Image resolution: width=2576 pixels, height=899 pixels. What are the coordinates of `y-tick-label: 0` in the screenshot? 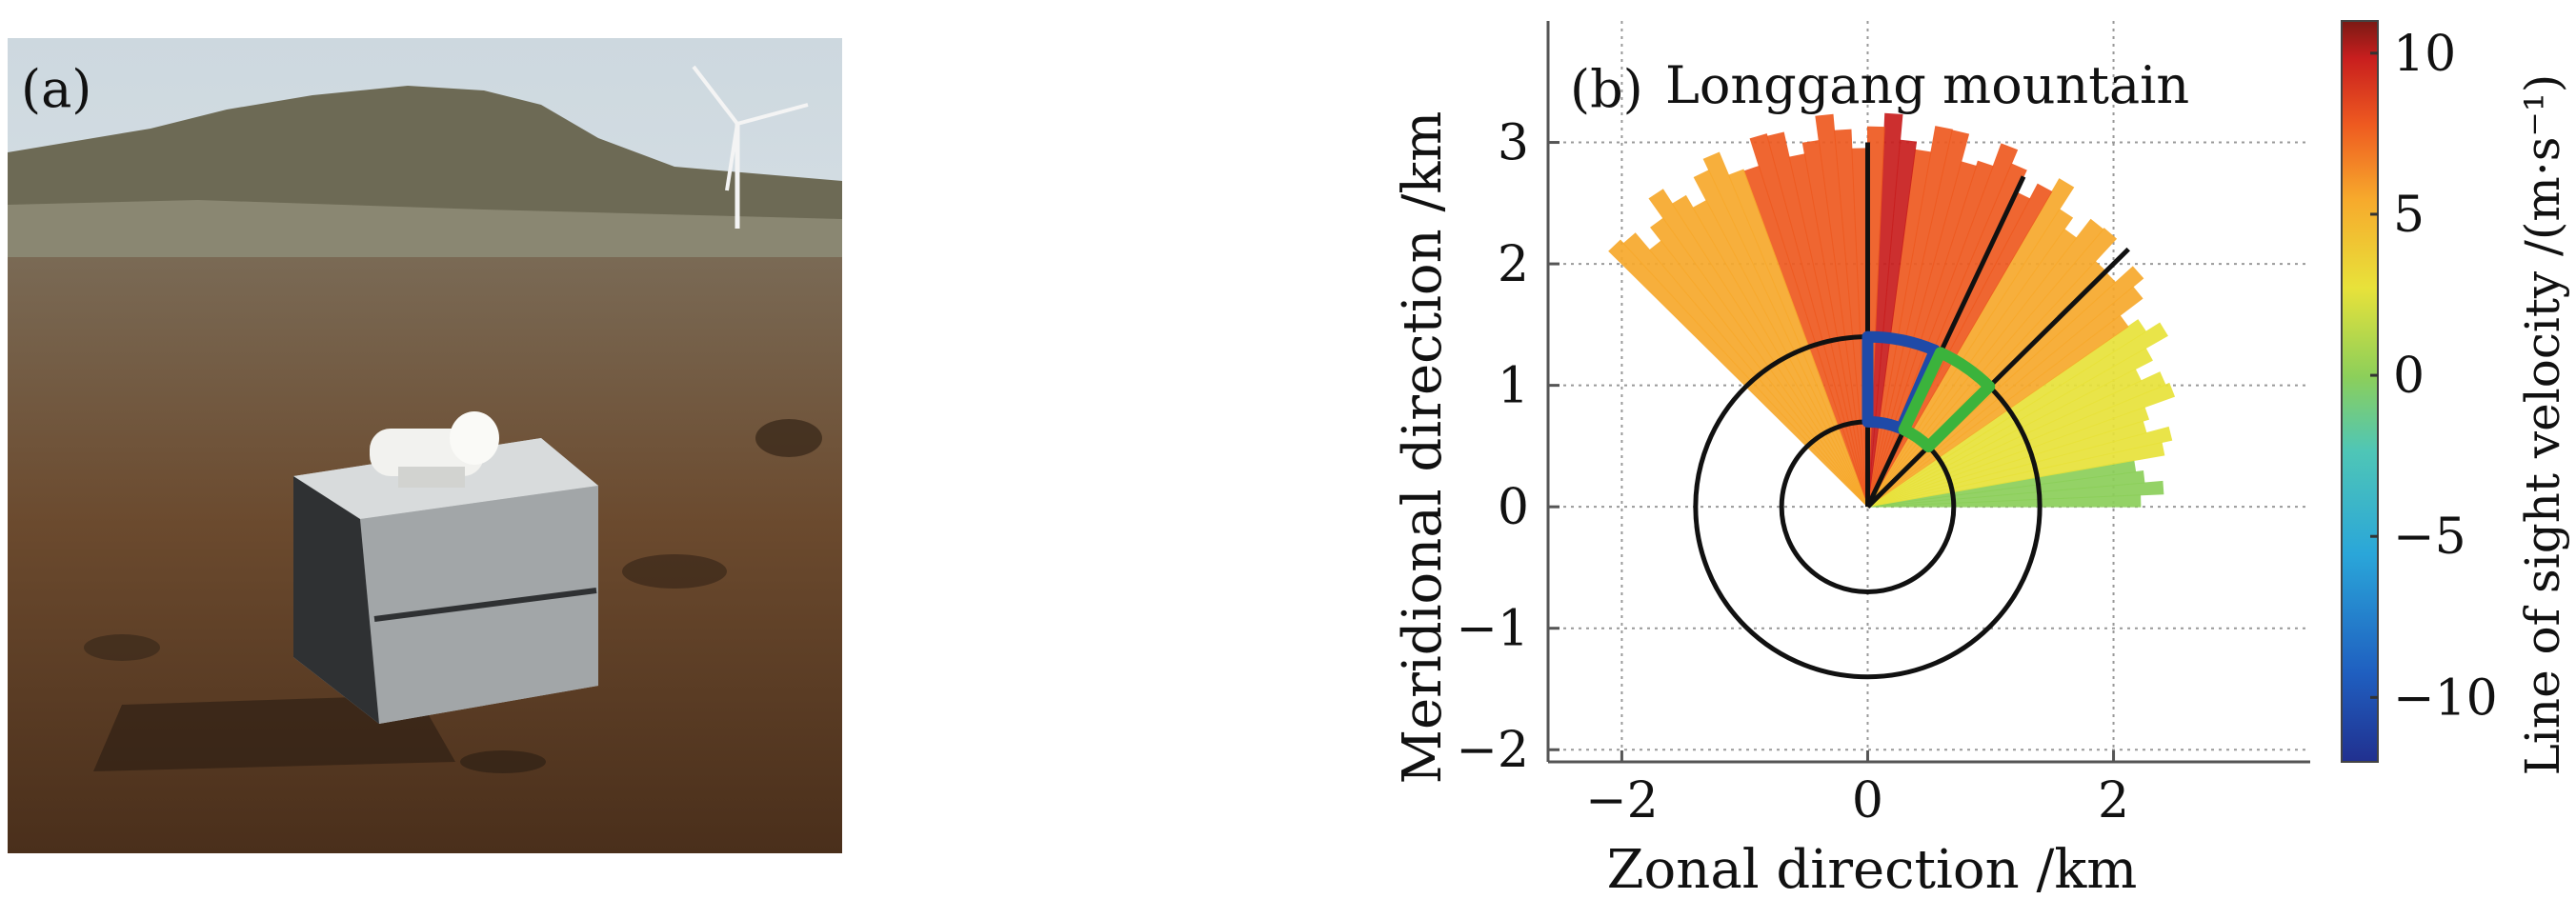 It's located at (1514, 508).